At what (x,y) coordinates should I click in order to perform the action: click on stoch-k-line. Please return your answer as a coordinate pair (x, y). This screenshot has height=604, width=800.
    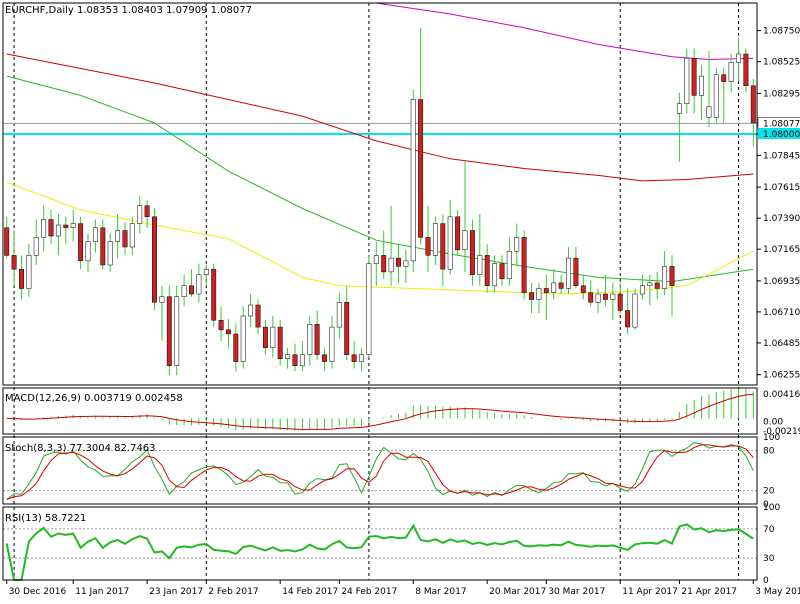
    Looking at the image, I should click on (380, 471).